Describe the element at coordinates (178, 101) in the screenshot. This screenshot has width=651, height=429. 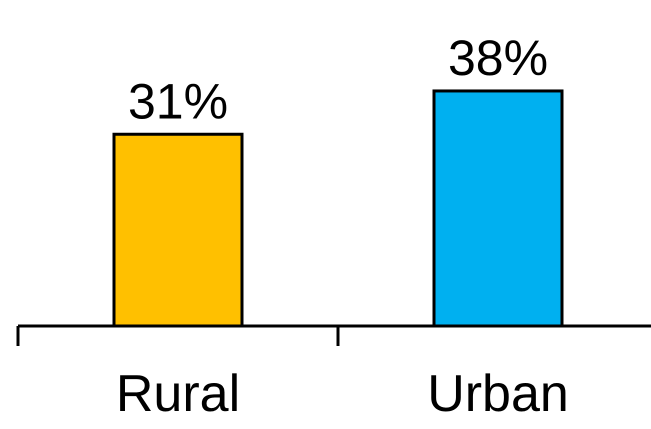
I see `data-label: 31%` at that location.